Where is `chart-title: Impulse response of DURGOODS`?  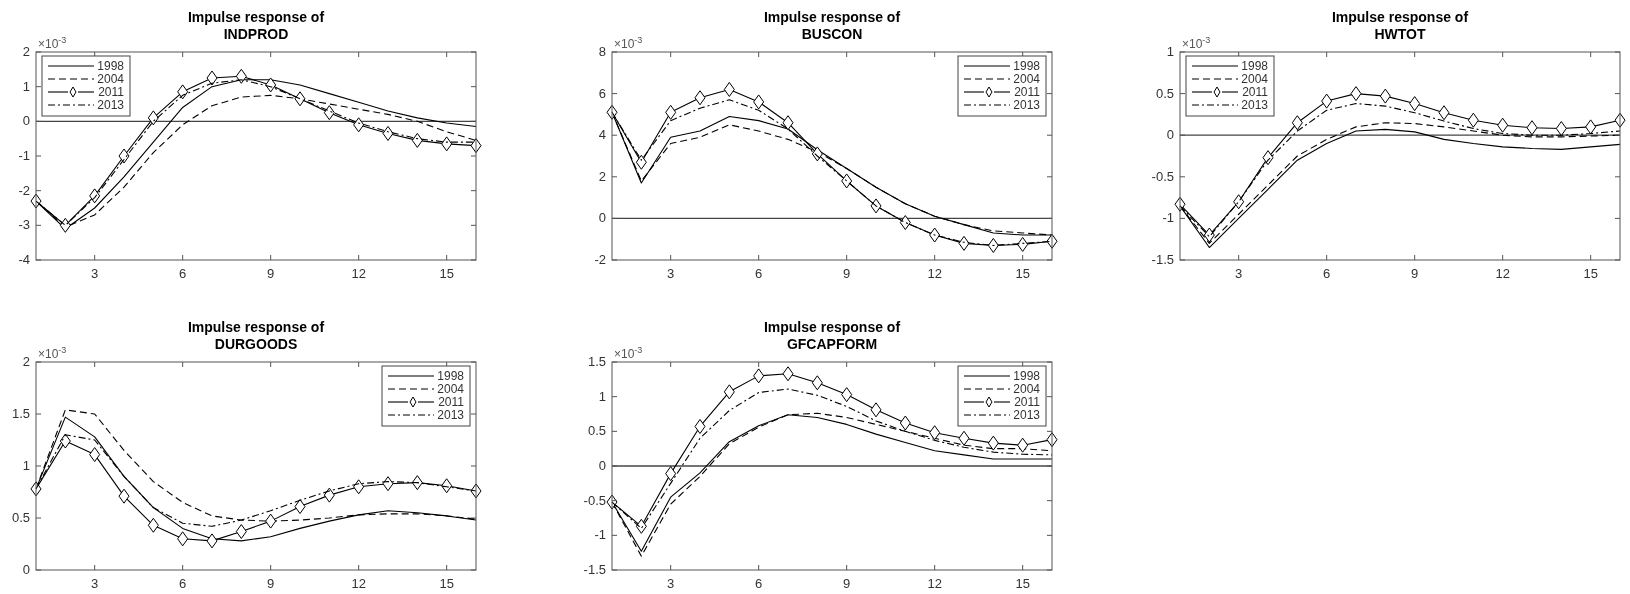 chart-title: Impulse response of DURGOODS is located at coordinates (256, 335).